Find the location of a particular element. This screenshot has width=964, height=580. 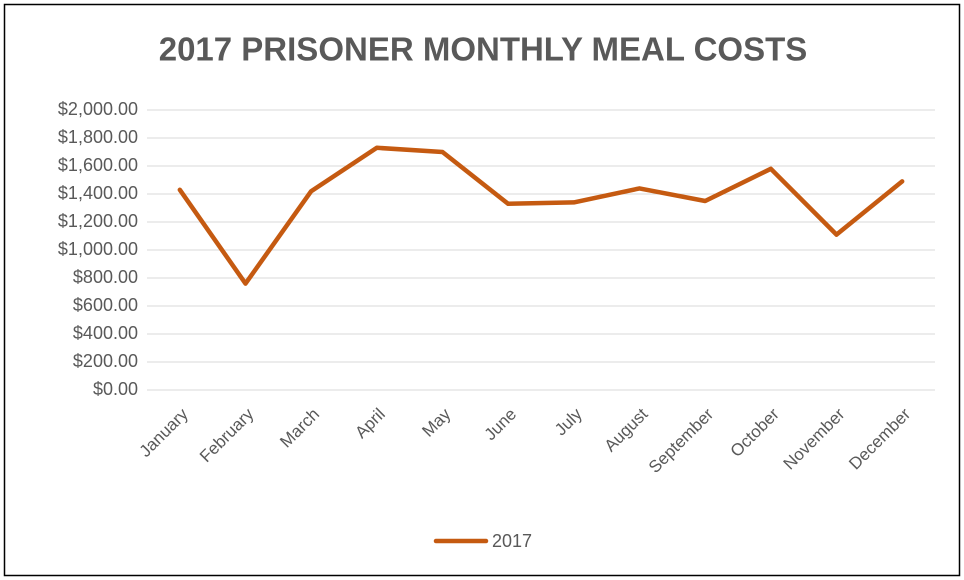

y-tick-label: $200.00 is located at coordinates (105, 361).